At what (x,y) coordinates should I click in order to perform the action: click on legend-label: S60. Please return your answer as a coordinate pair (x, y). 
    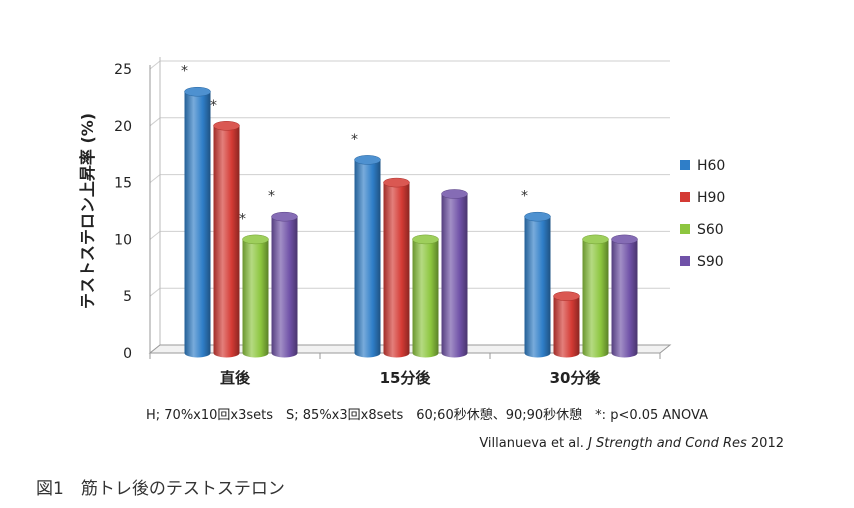
    Looking at the image, I should click on (710, 230).